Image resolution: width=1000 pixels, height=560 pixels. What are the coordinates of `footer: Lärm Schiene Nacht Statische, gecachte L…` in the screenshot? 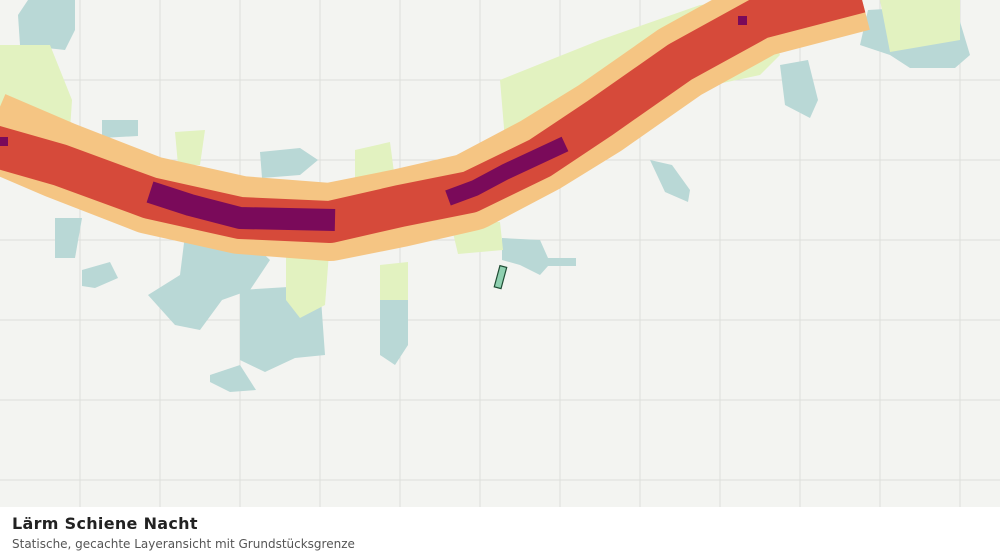 It's located at (500, 533).